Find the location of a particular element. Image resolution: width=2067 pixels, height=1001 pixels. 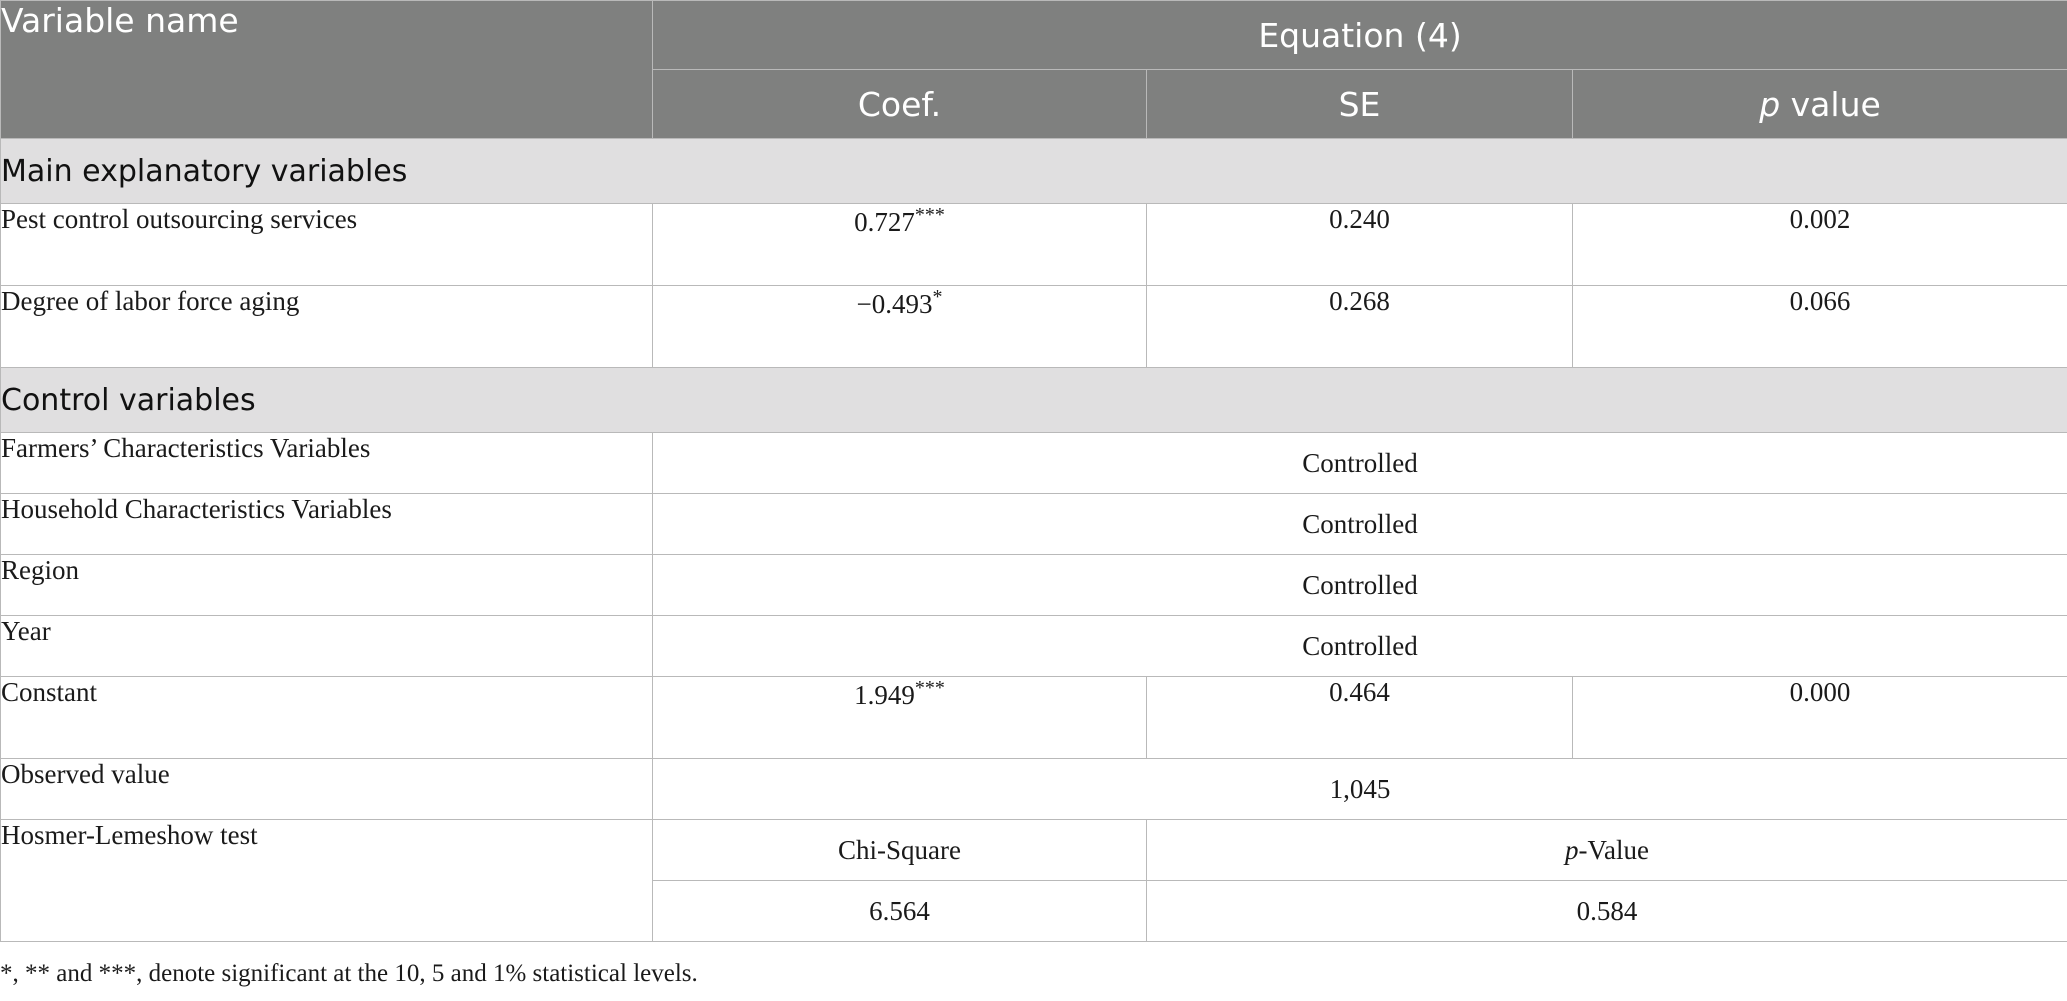

coef-value: 0.727 is located at coordinates (884, 222).